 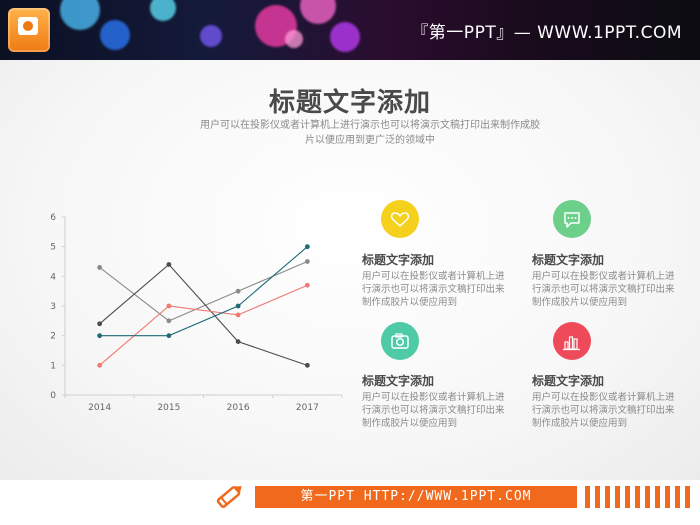 I want to click on y-tick-label: 0, so click(x=53, y=396).